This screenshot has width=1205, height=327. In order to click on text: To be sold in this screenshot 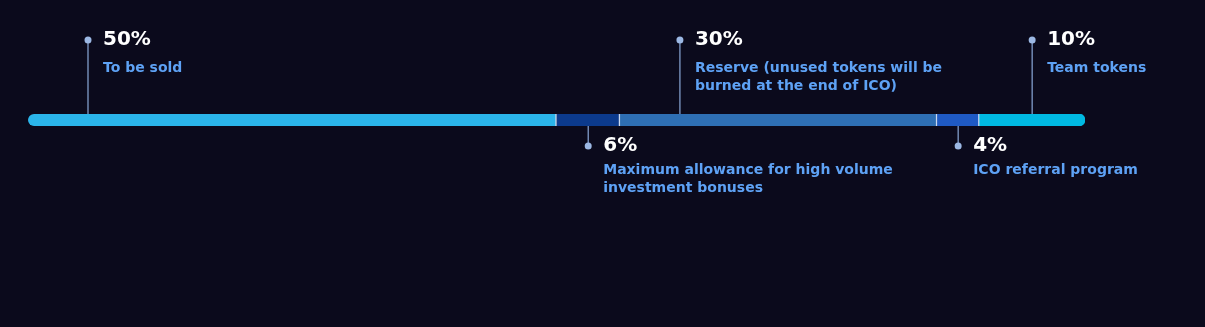, I will do `click(143, 66)`.